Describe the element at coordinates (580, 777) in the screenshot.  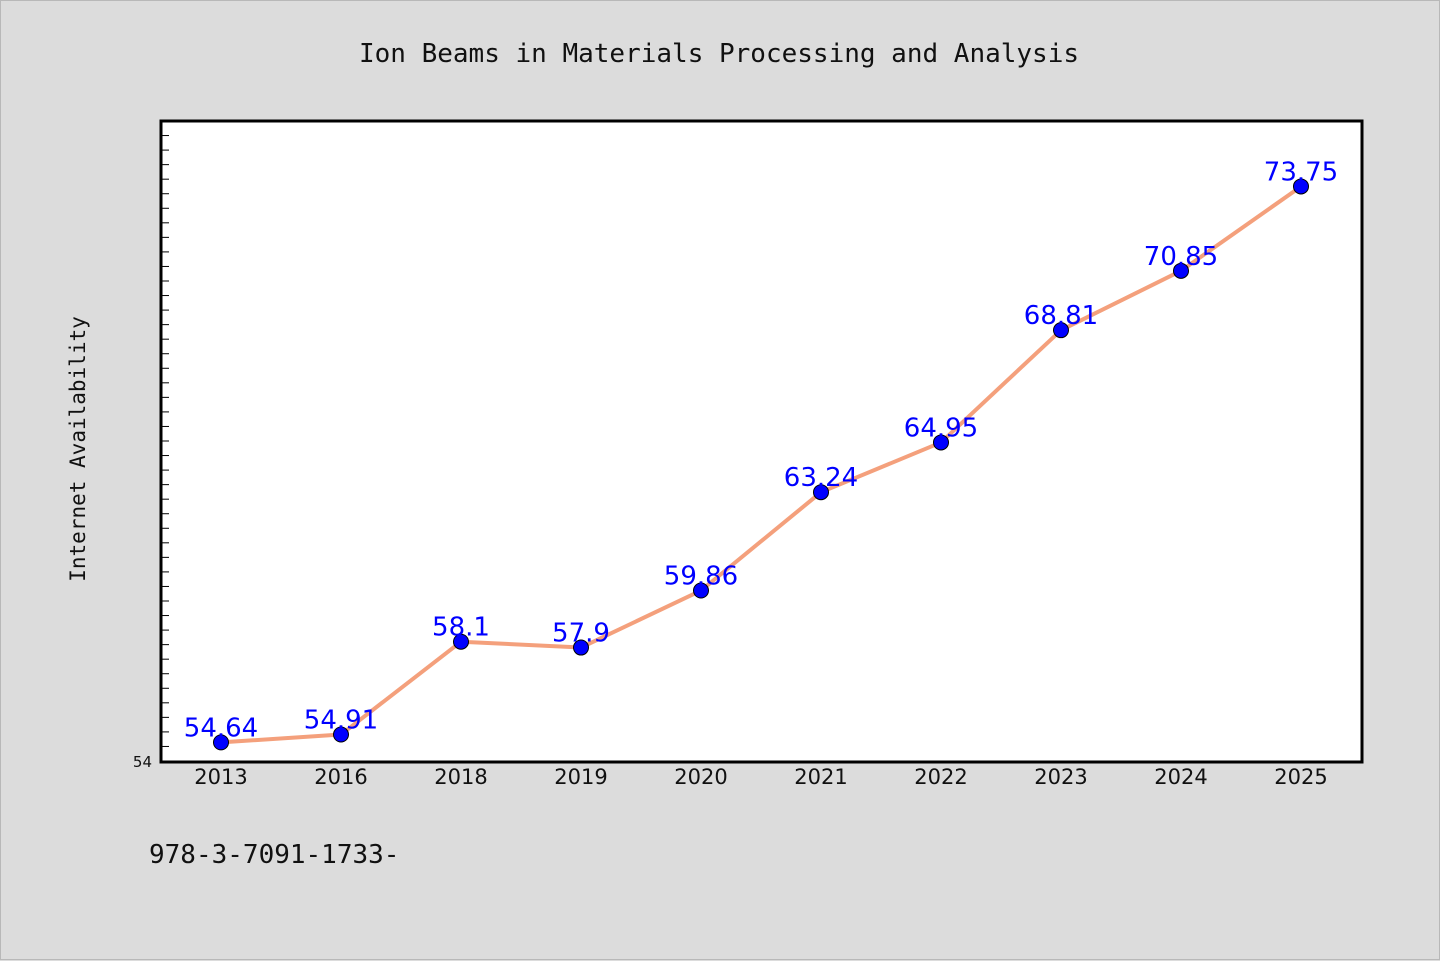
I see `x-tick-label: 2019` at that location.